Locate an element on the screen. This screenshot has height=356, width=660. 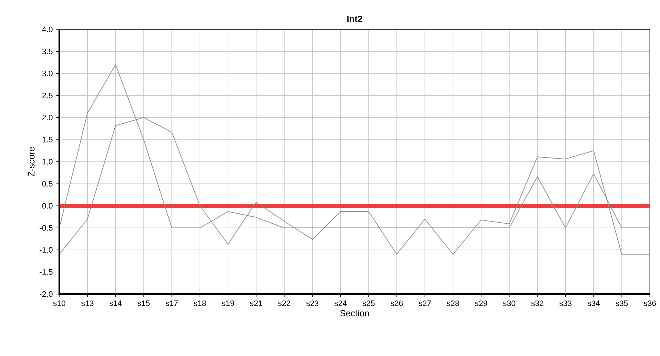
chart-title: Int2 is located at coordinates (355, 19).